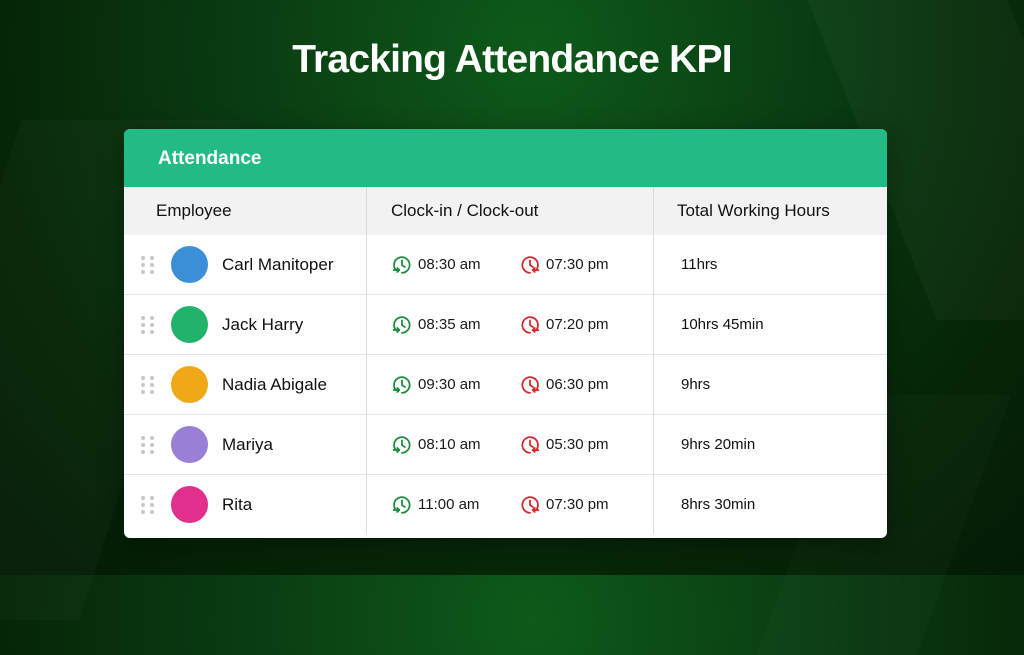 The width and height of the screenshot is (1024, 655). Describe the element at coordinates (770, 385) in the screenshot. I see `hours-cell: 9hrs` at that location.